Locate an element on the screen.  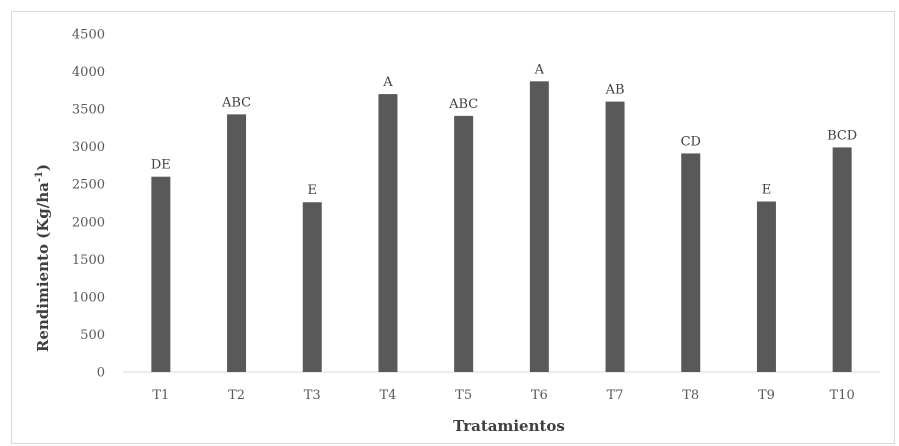
y-tick-label: 500 is located at coordinates (92, 335).